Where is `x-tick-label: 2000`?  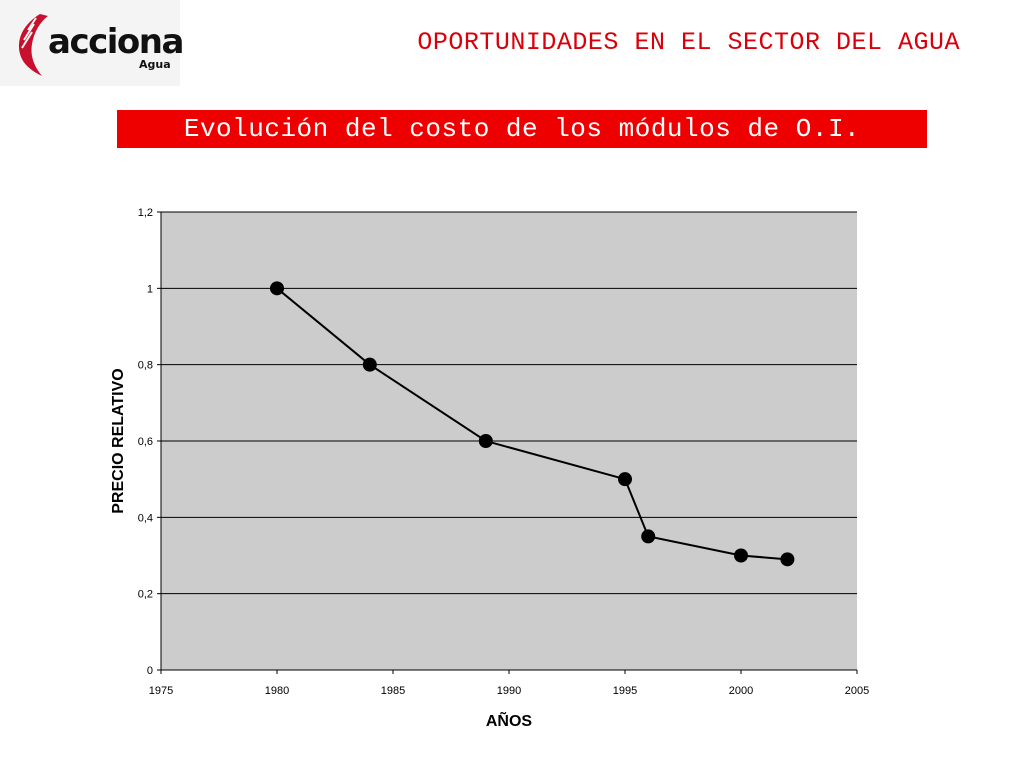
x-tick-label: 2000 is located at coordinates (741, 691).